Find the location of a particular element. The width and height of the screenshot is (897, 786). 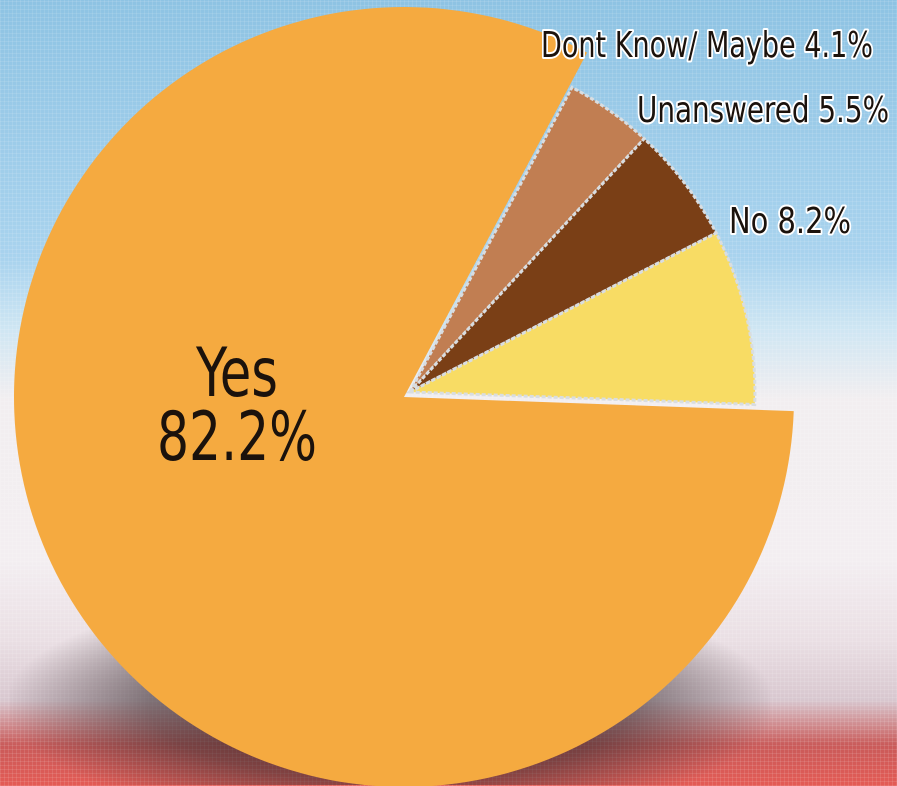

pie-slice-no is located at coordinates (580, 318).